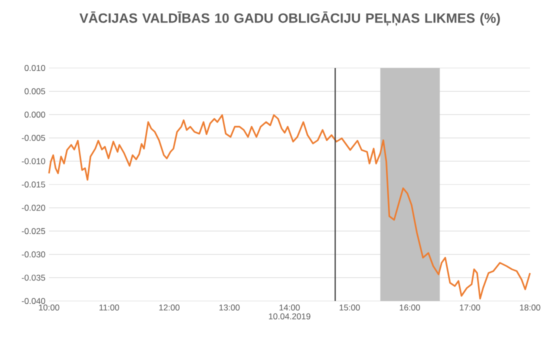 The image size is (554, 360). Describe the element at coordinates (34, 207) in the screenshot. I see `y-tick-label: -0.020` at that location.